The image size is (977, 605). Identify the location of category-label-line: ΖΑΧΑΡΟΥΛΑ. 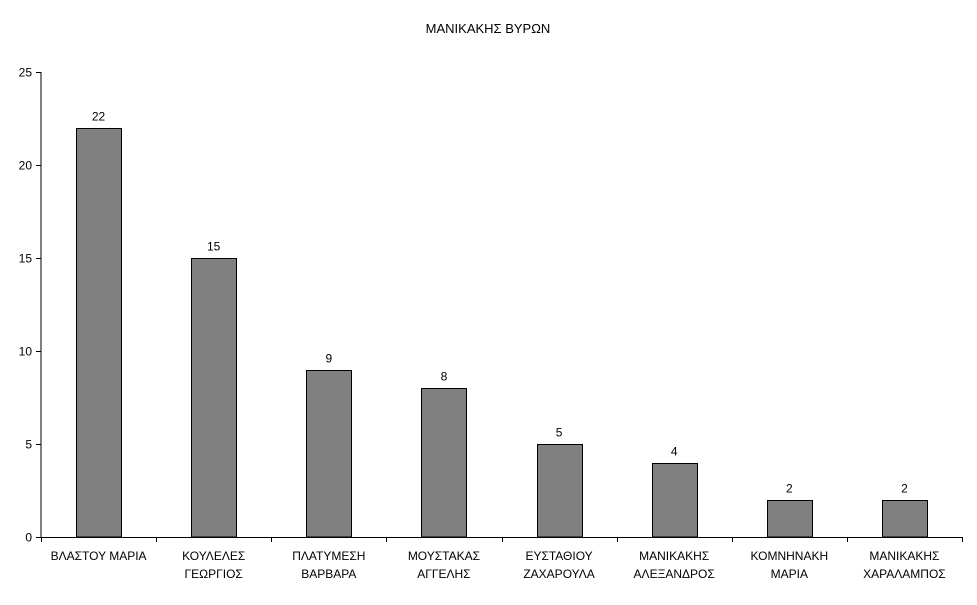
(558, 574).